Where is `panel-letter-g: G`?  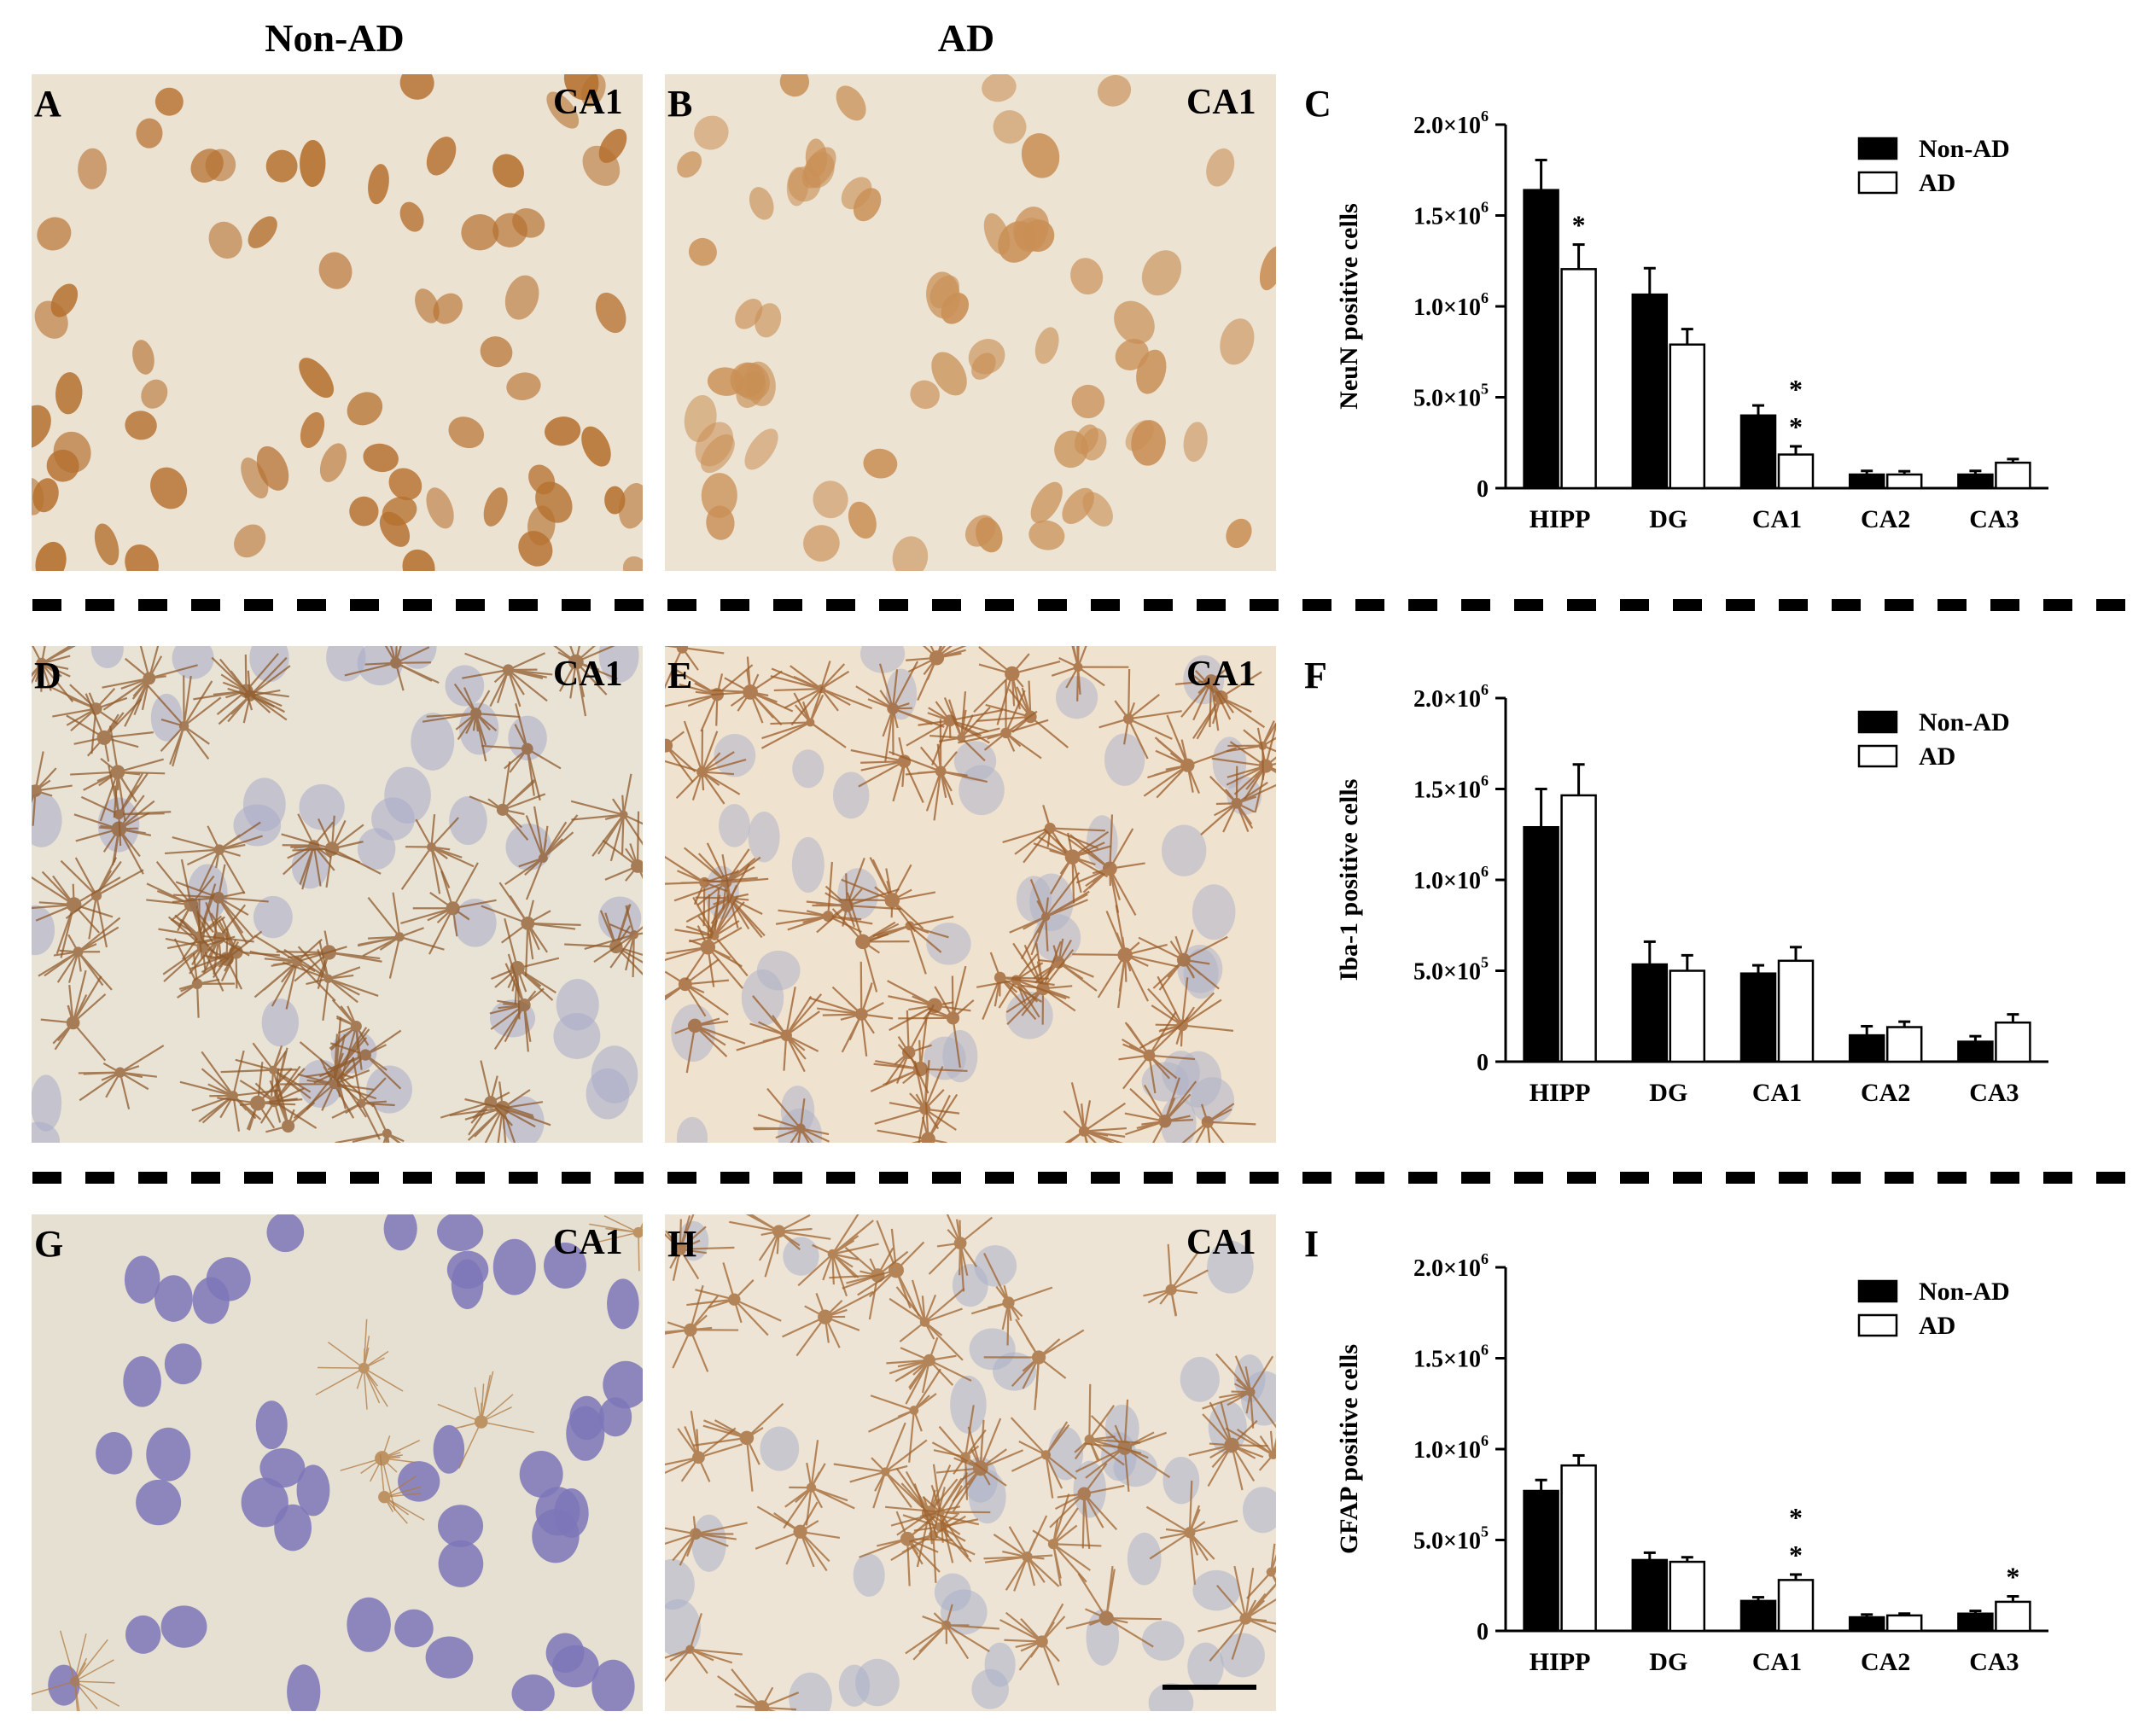 panel-letter-g: G is located at coordinates (49, 1244).